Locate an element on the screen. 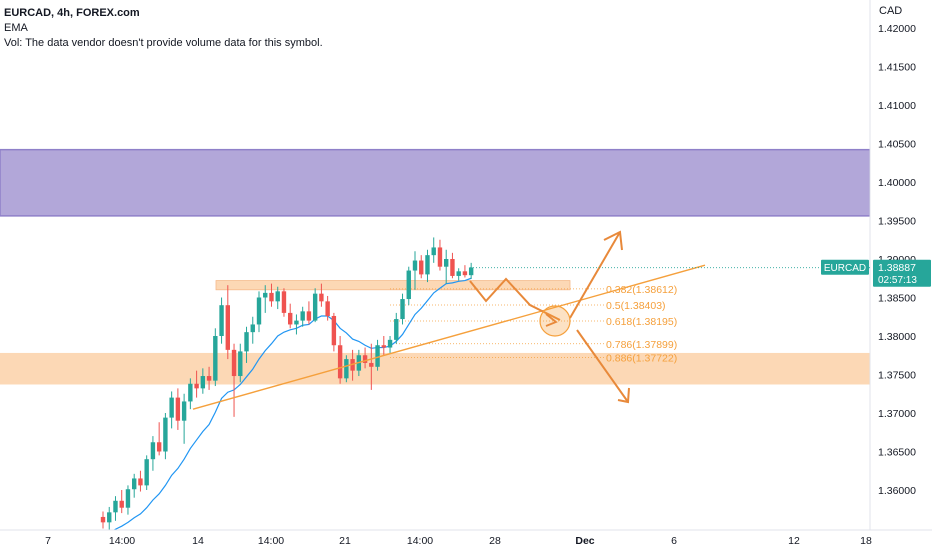 Image resolution: width=932 pixels, height=550 pixels. bullish-arrow-head is located at coordinates (613, 240).